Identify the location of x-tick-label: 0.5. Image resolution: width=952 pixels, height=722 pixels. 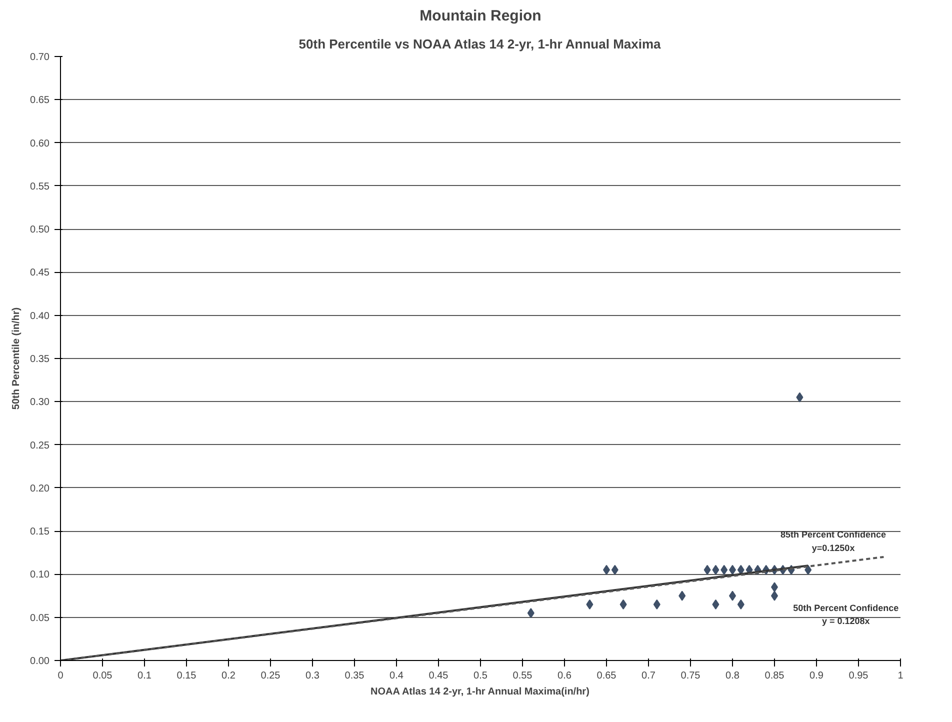
(481, 676).